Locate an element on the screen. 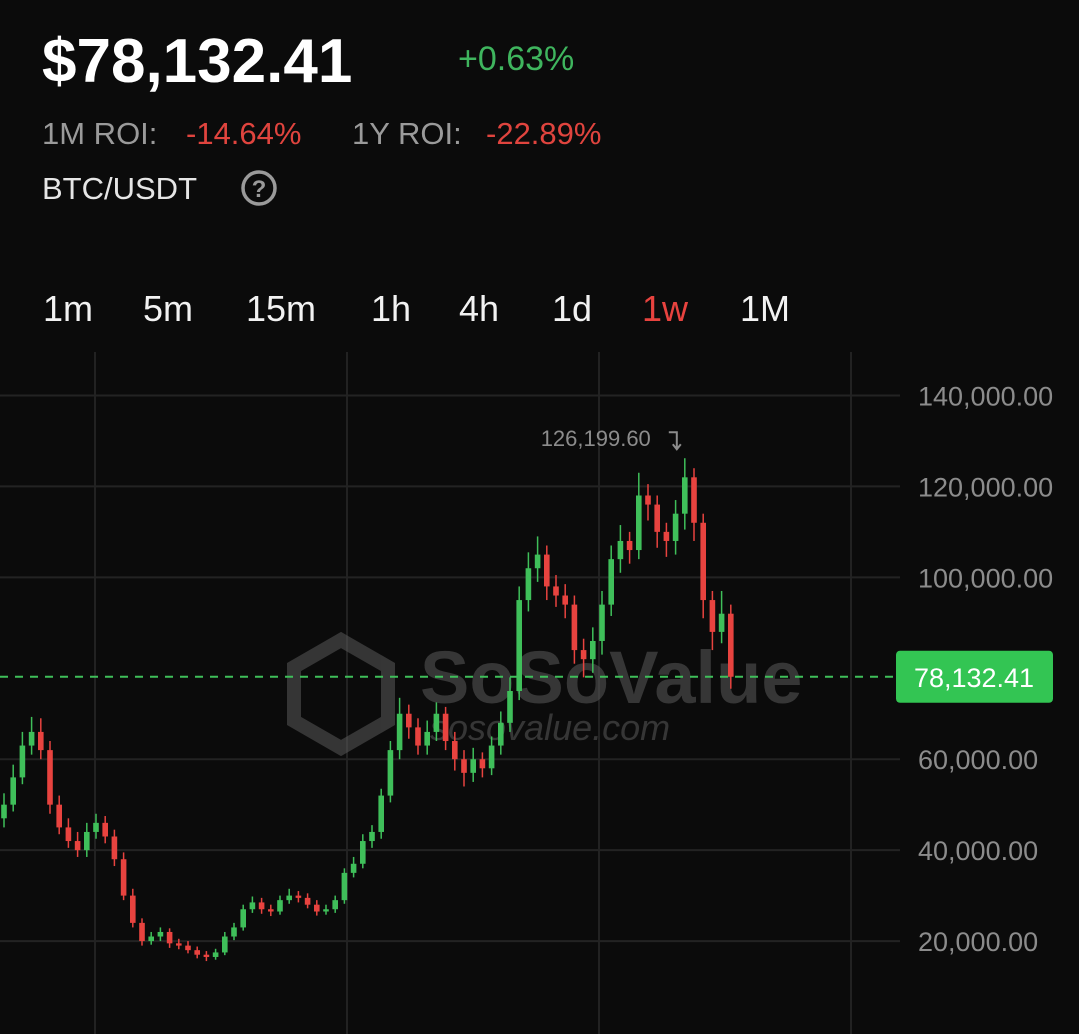 The width and height of the screenshot is (1079, 1034). pair: BTC/USDT is located at coordinates (119, 188).